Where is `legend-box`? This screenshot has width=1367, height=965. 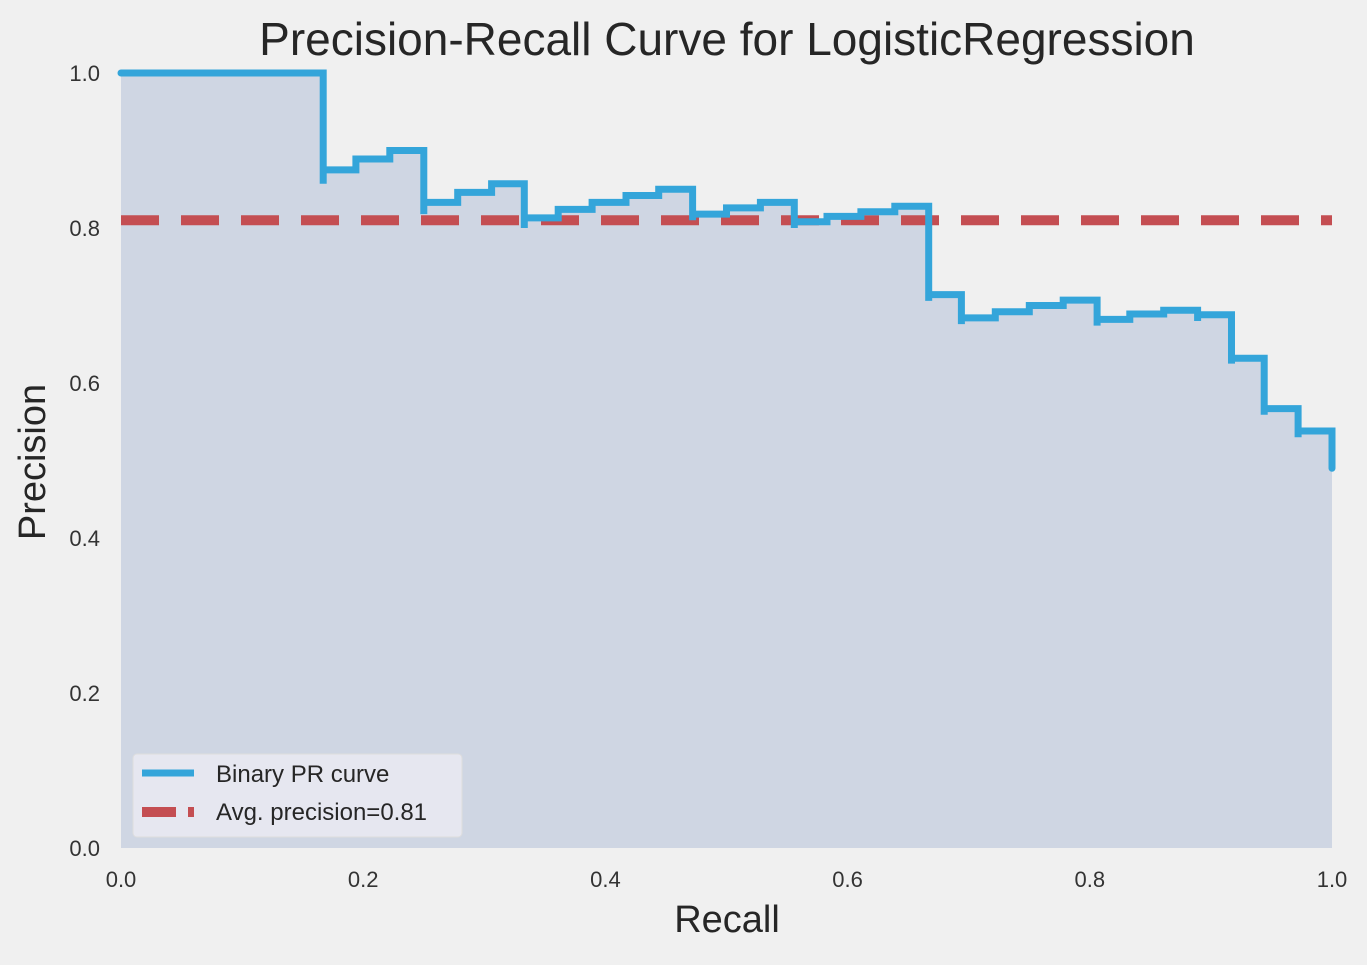
legend-box is located at coordinates (297, 795).